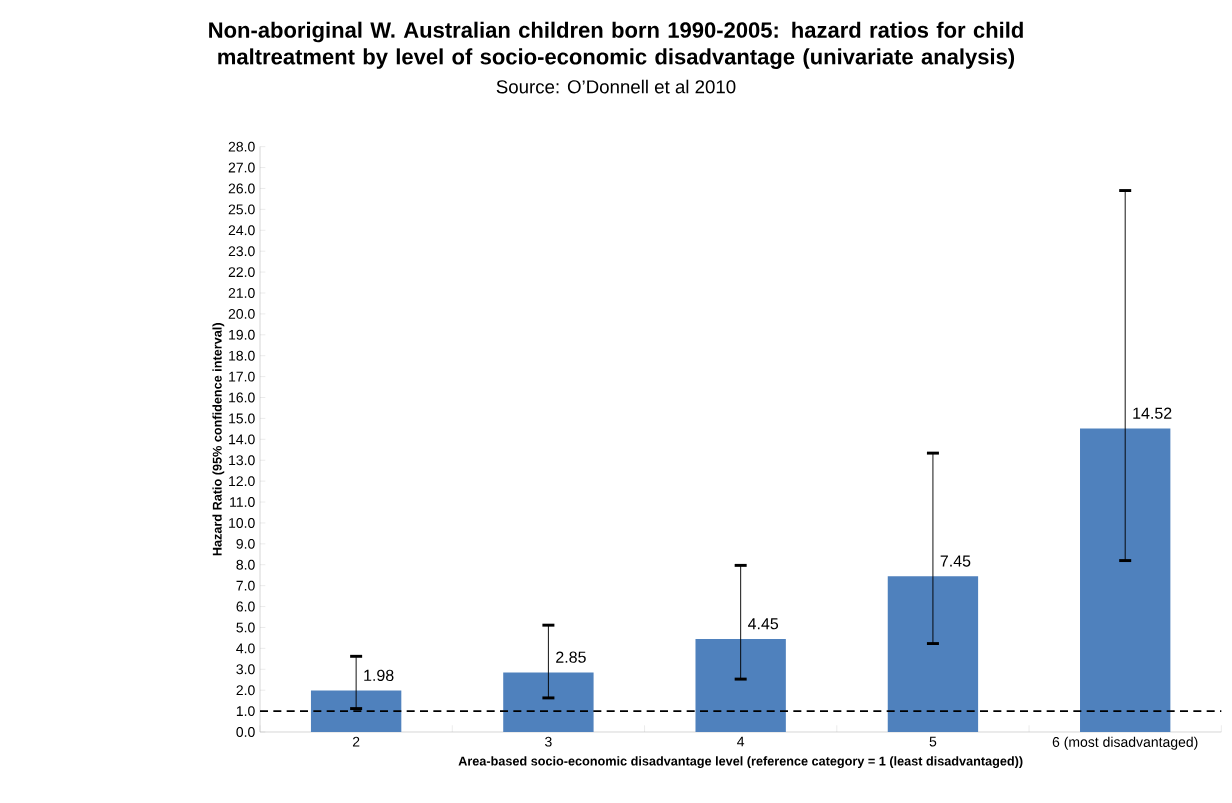 The width and height of the screenshot is (1232, 803). What do you see at coordinates (242, 481) in the screenshot?
I see `y-tick-label: 12.0` at bounding box center [242, 481].